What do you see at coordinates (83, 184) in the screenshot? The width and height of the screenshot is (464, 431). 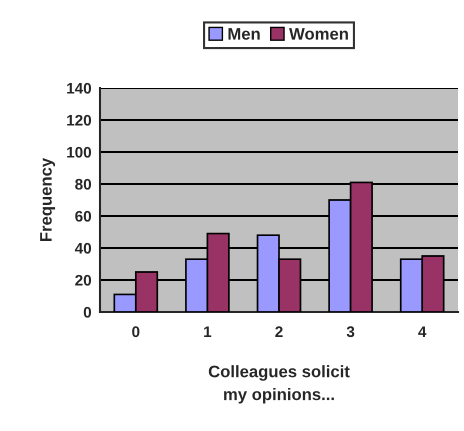 I see `y-tick-label: 80` at bounding box center [83, 184].